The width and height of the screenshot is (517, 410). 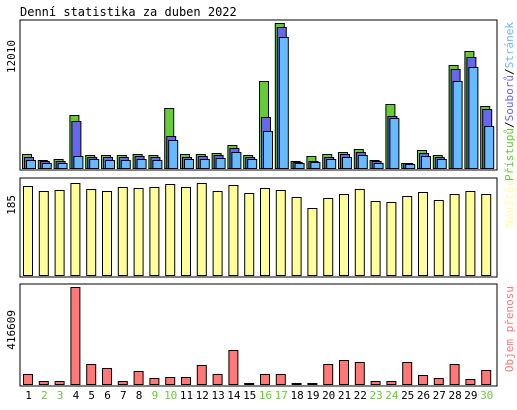 I want to click on bar-visits-Návštěv-4, so click(x=75, y=229).